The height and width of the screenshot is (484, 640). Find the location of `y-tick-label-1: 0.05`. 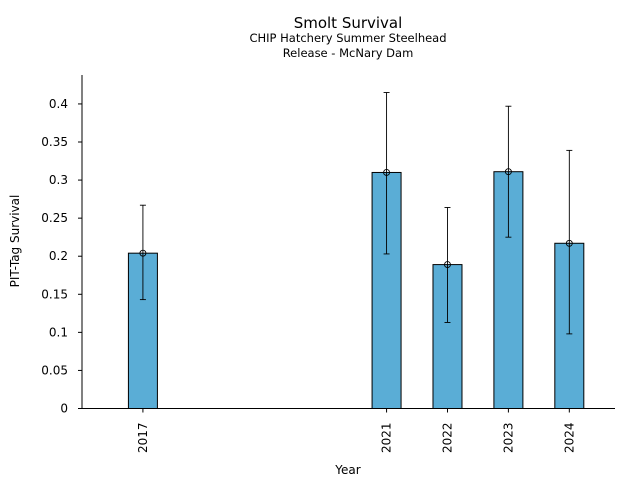

y-tick-label-1: 0.05 is located at coordinates (54, 370).